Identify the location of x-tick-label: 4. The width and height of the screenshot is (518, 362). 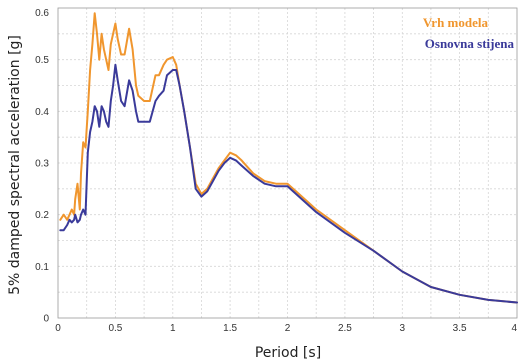
(514, 328).